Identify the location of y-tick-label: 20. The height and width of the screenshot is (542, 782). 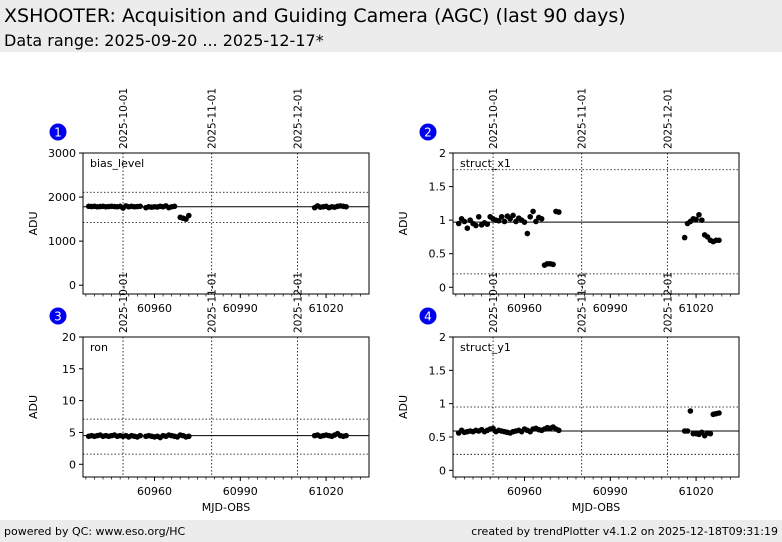
(69, 337).